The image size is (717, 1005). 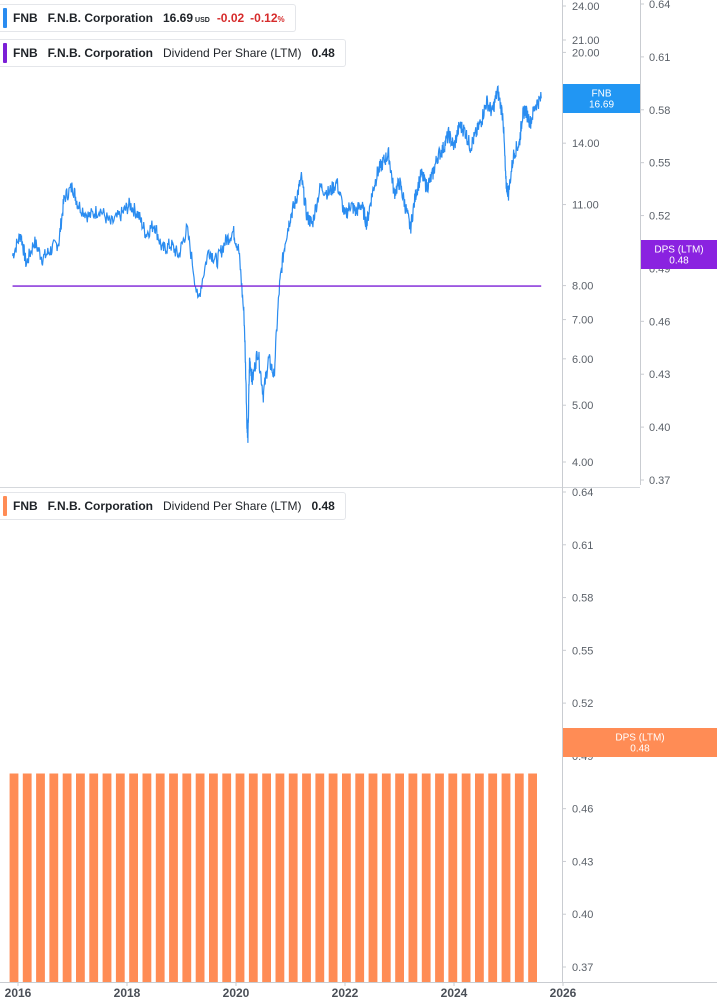 What do you see at coordinates (659, 375) in the screenshot?
I see `dps-tick-label: 0.43` at bounding box center [659, 375].